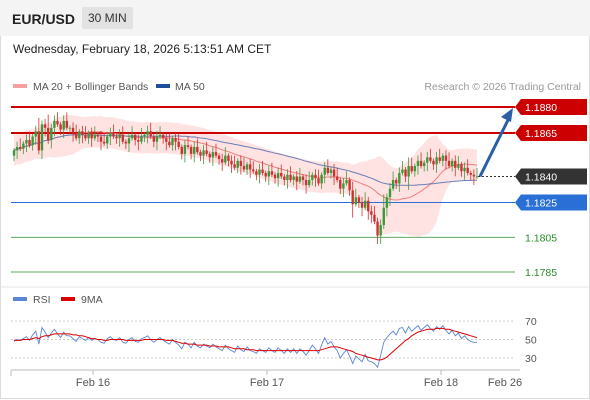 The height and width of the screenshot is (400, 590). I want to click on x-axis: Feb 16 Feb 17 Feb 18 Feb 26, so click(266, 379).